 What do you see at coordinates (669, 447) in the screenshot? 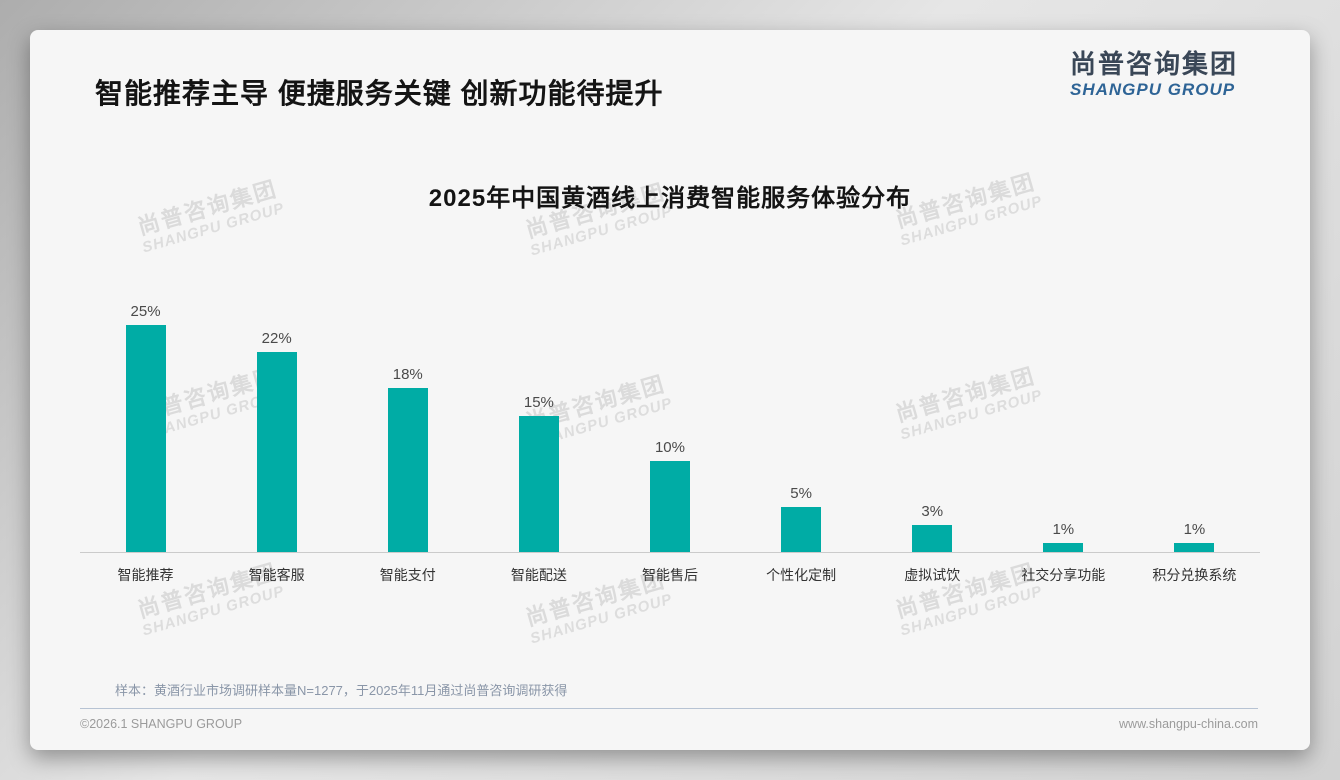
I see `bar-value-label: 10%` at bounding box center [669, 447].